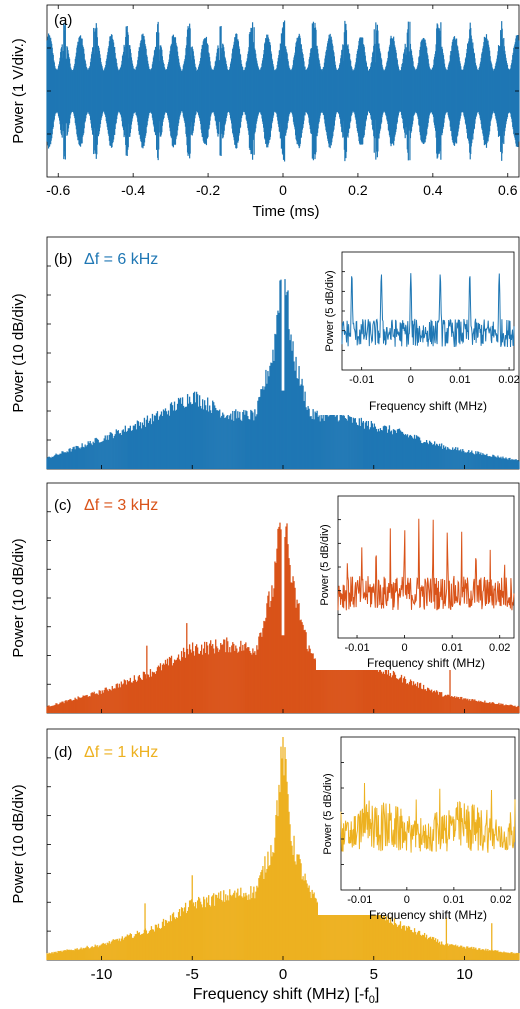 This screenshot has height=1009, width=520. What do you see at coordinates (374, 974) in the screenshot?
I see `x-tick-label: 5` at bounding box center [374, 974].